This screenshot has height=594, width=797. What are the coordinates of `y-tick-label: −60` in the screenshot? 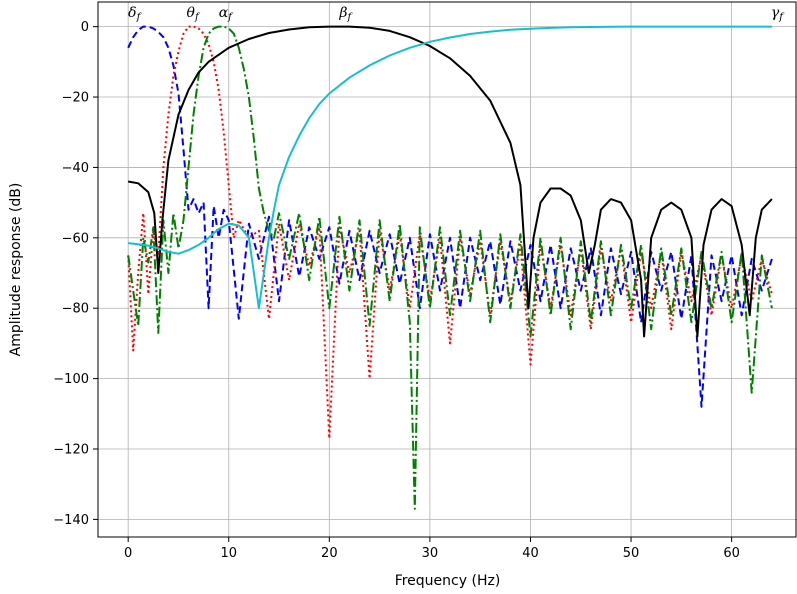 It's located at (75, 238).